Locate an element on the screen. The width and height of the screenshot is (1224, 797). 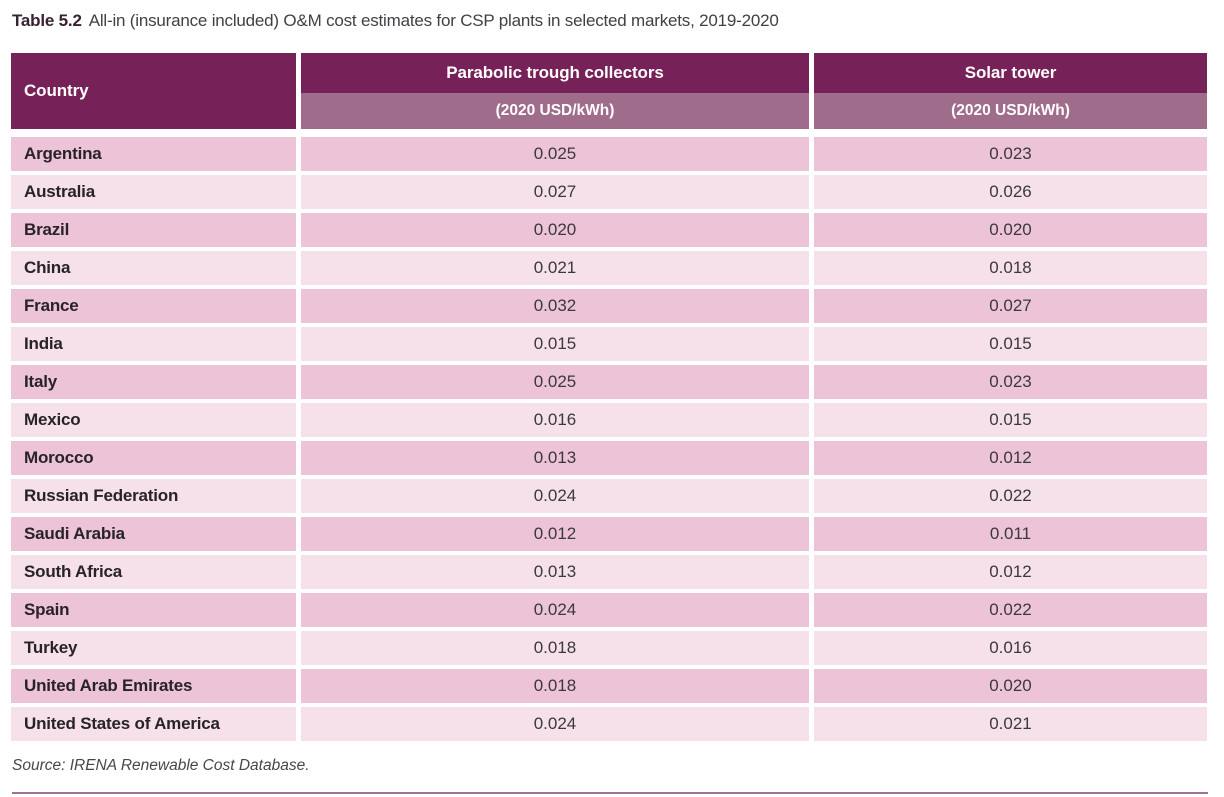
table-row: Spain 0.024 0.022 is located at coordinates (609, 610).